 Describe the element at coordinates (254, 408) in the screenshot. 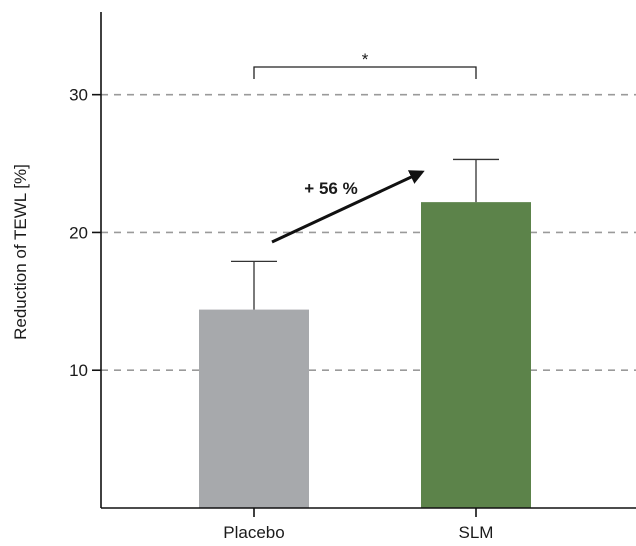

I see `bar-placebo` at that location.